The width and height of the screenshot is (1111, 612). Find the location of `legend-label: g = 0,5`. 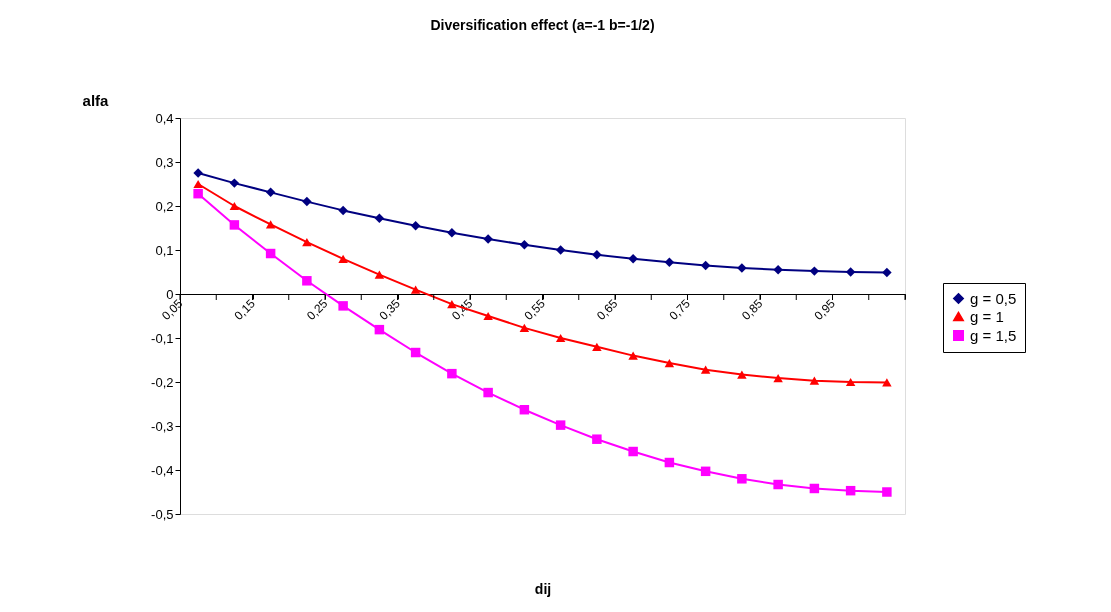

legend-label: g = 0,5 is located at coordinates (993, 298).